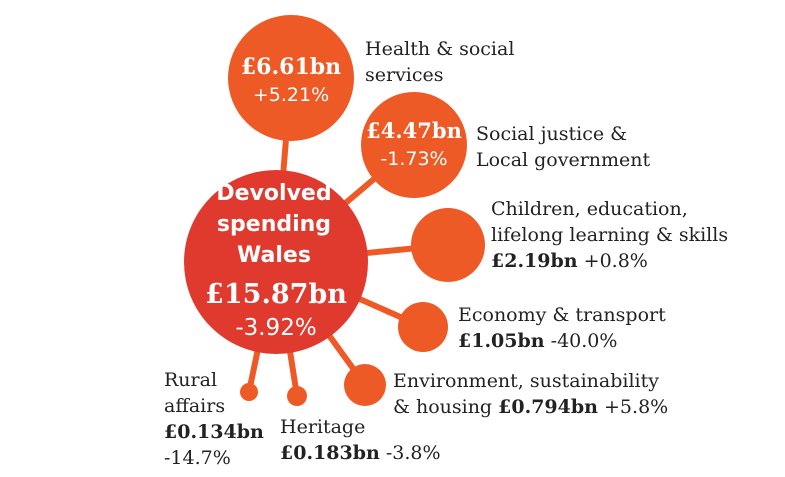  I want to click on rural-label-line2: affairs, so click(195, 406).